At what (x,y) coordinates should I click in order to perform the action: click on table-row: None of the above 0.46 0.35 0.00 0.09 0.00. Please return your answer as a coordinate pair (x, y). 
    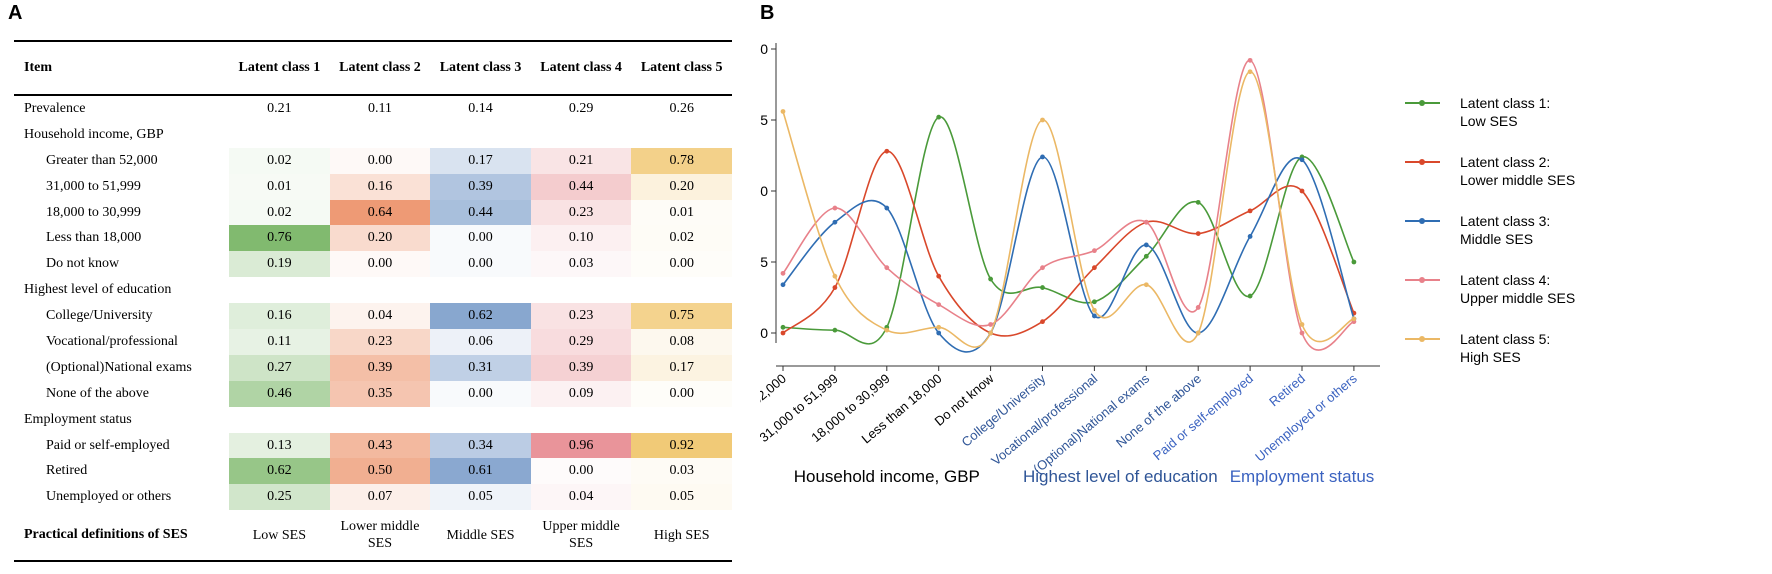
    Looking at the image, I should click on (373, 393).